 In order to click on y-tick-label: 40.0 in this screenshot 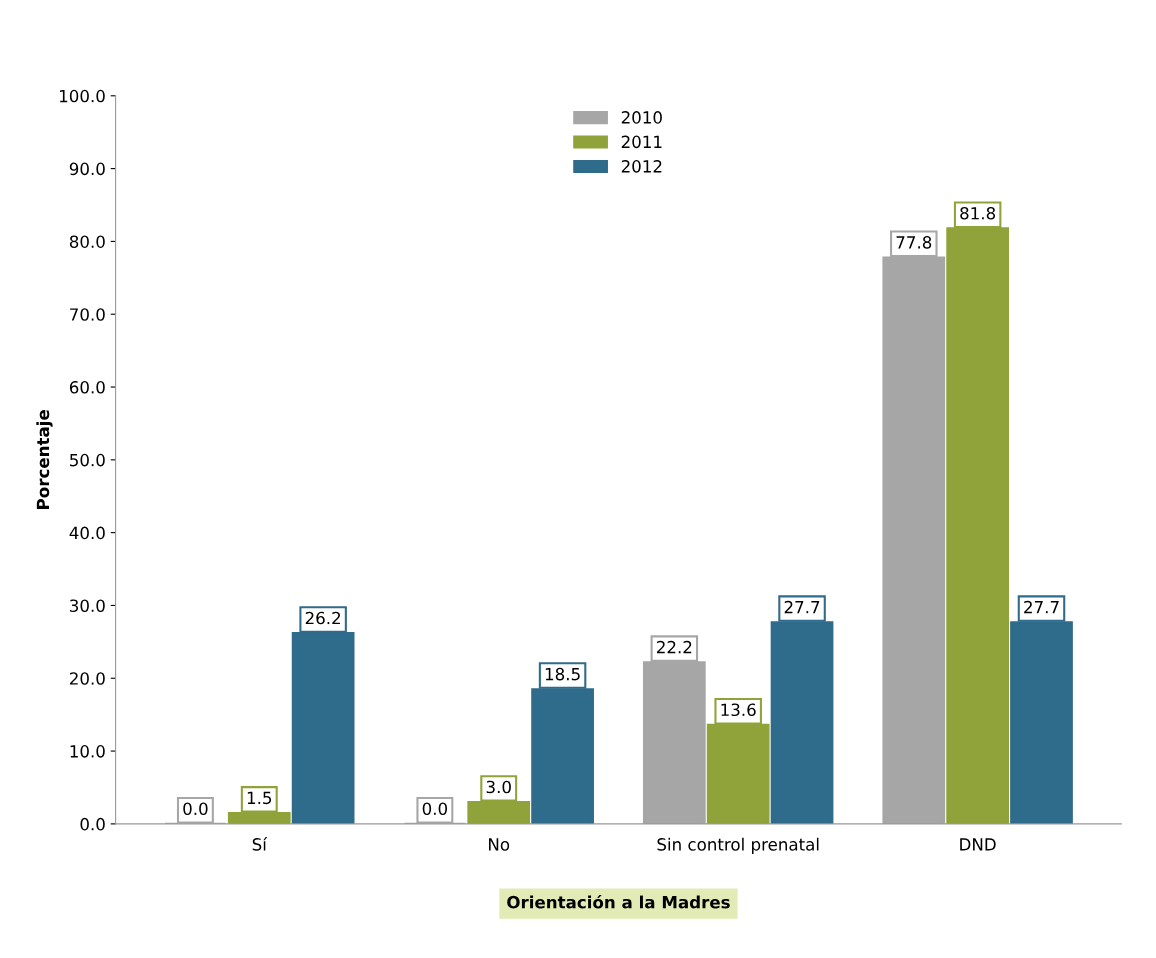, I will do `click(87, 533)`.